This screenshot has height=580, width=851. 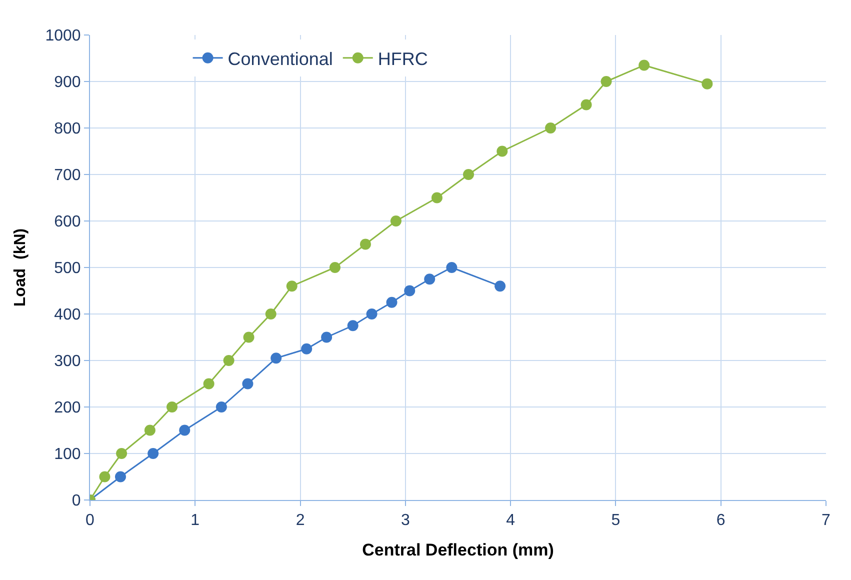 What do you see at coordinates (76, 501) in the screenshot?
I see `y-tick-label: 0` at bounding box center [76, 501].